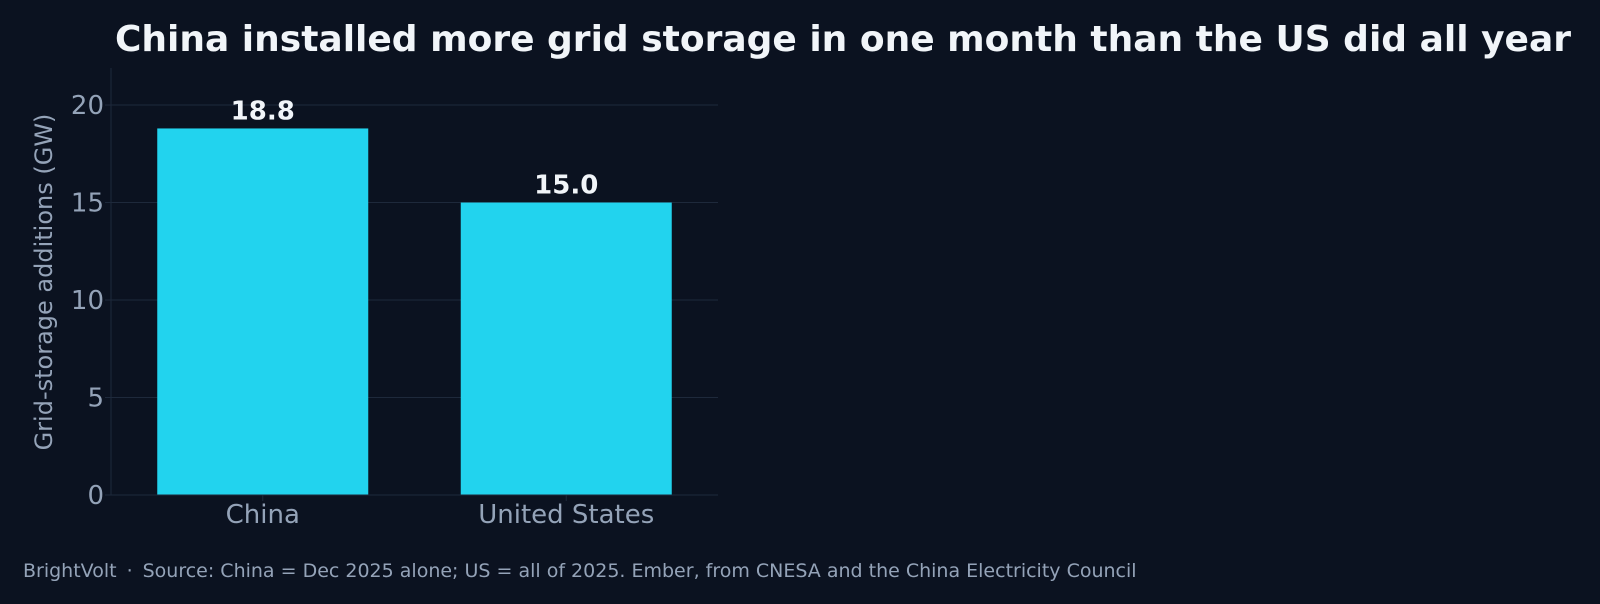 The width and height of the screenshot is (1600, 604). I want to click on footer-brand: BrightVolt, so click(70, 571).